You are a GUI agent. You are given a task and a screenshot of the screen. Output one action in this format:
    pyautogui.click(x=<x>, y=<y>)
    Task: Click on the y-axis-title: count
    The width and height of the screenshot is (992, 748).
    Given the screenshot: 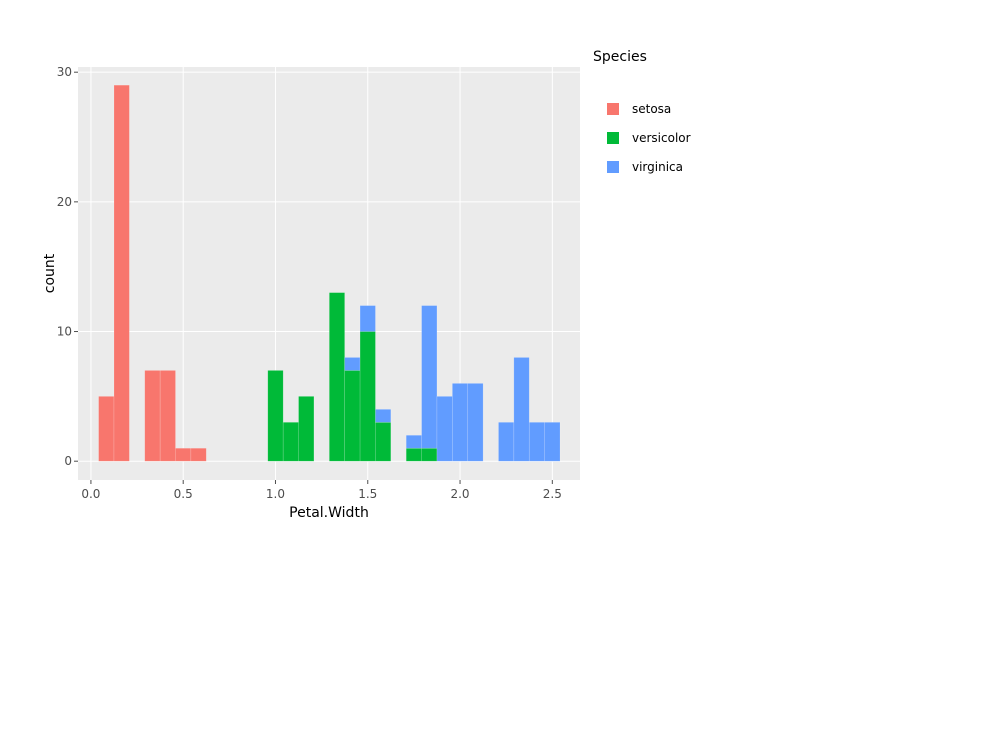 What is the action you would take?
    pyautogui.click(x=50, y=273)
    